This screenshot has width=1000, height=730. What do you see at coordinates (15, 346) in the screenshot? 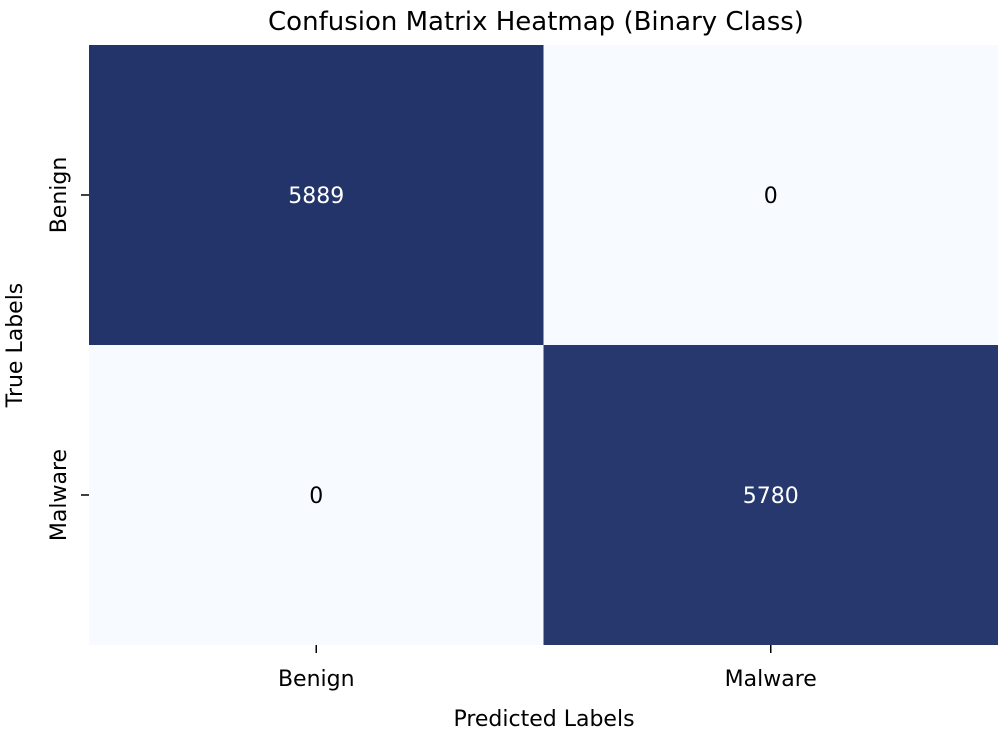
I see `y-axis-label: True Labels` at bounding box center [15, 346].